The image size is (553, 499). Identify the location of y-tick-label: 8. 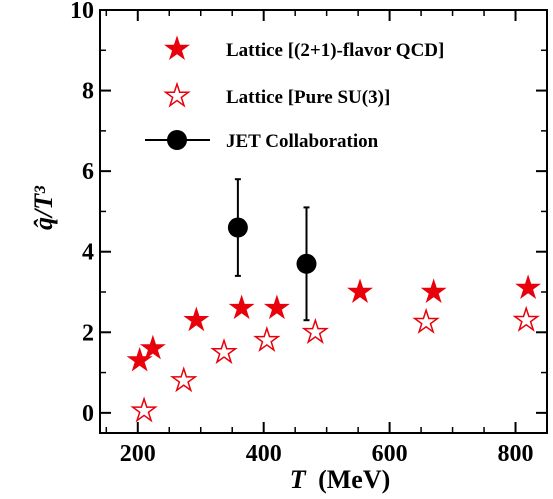
(88, 92).